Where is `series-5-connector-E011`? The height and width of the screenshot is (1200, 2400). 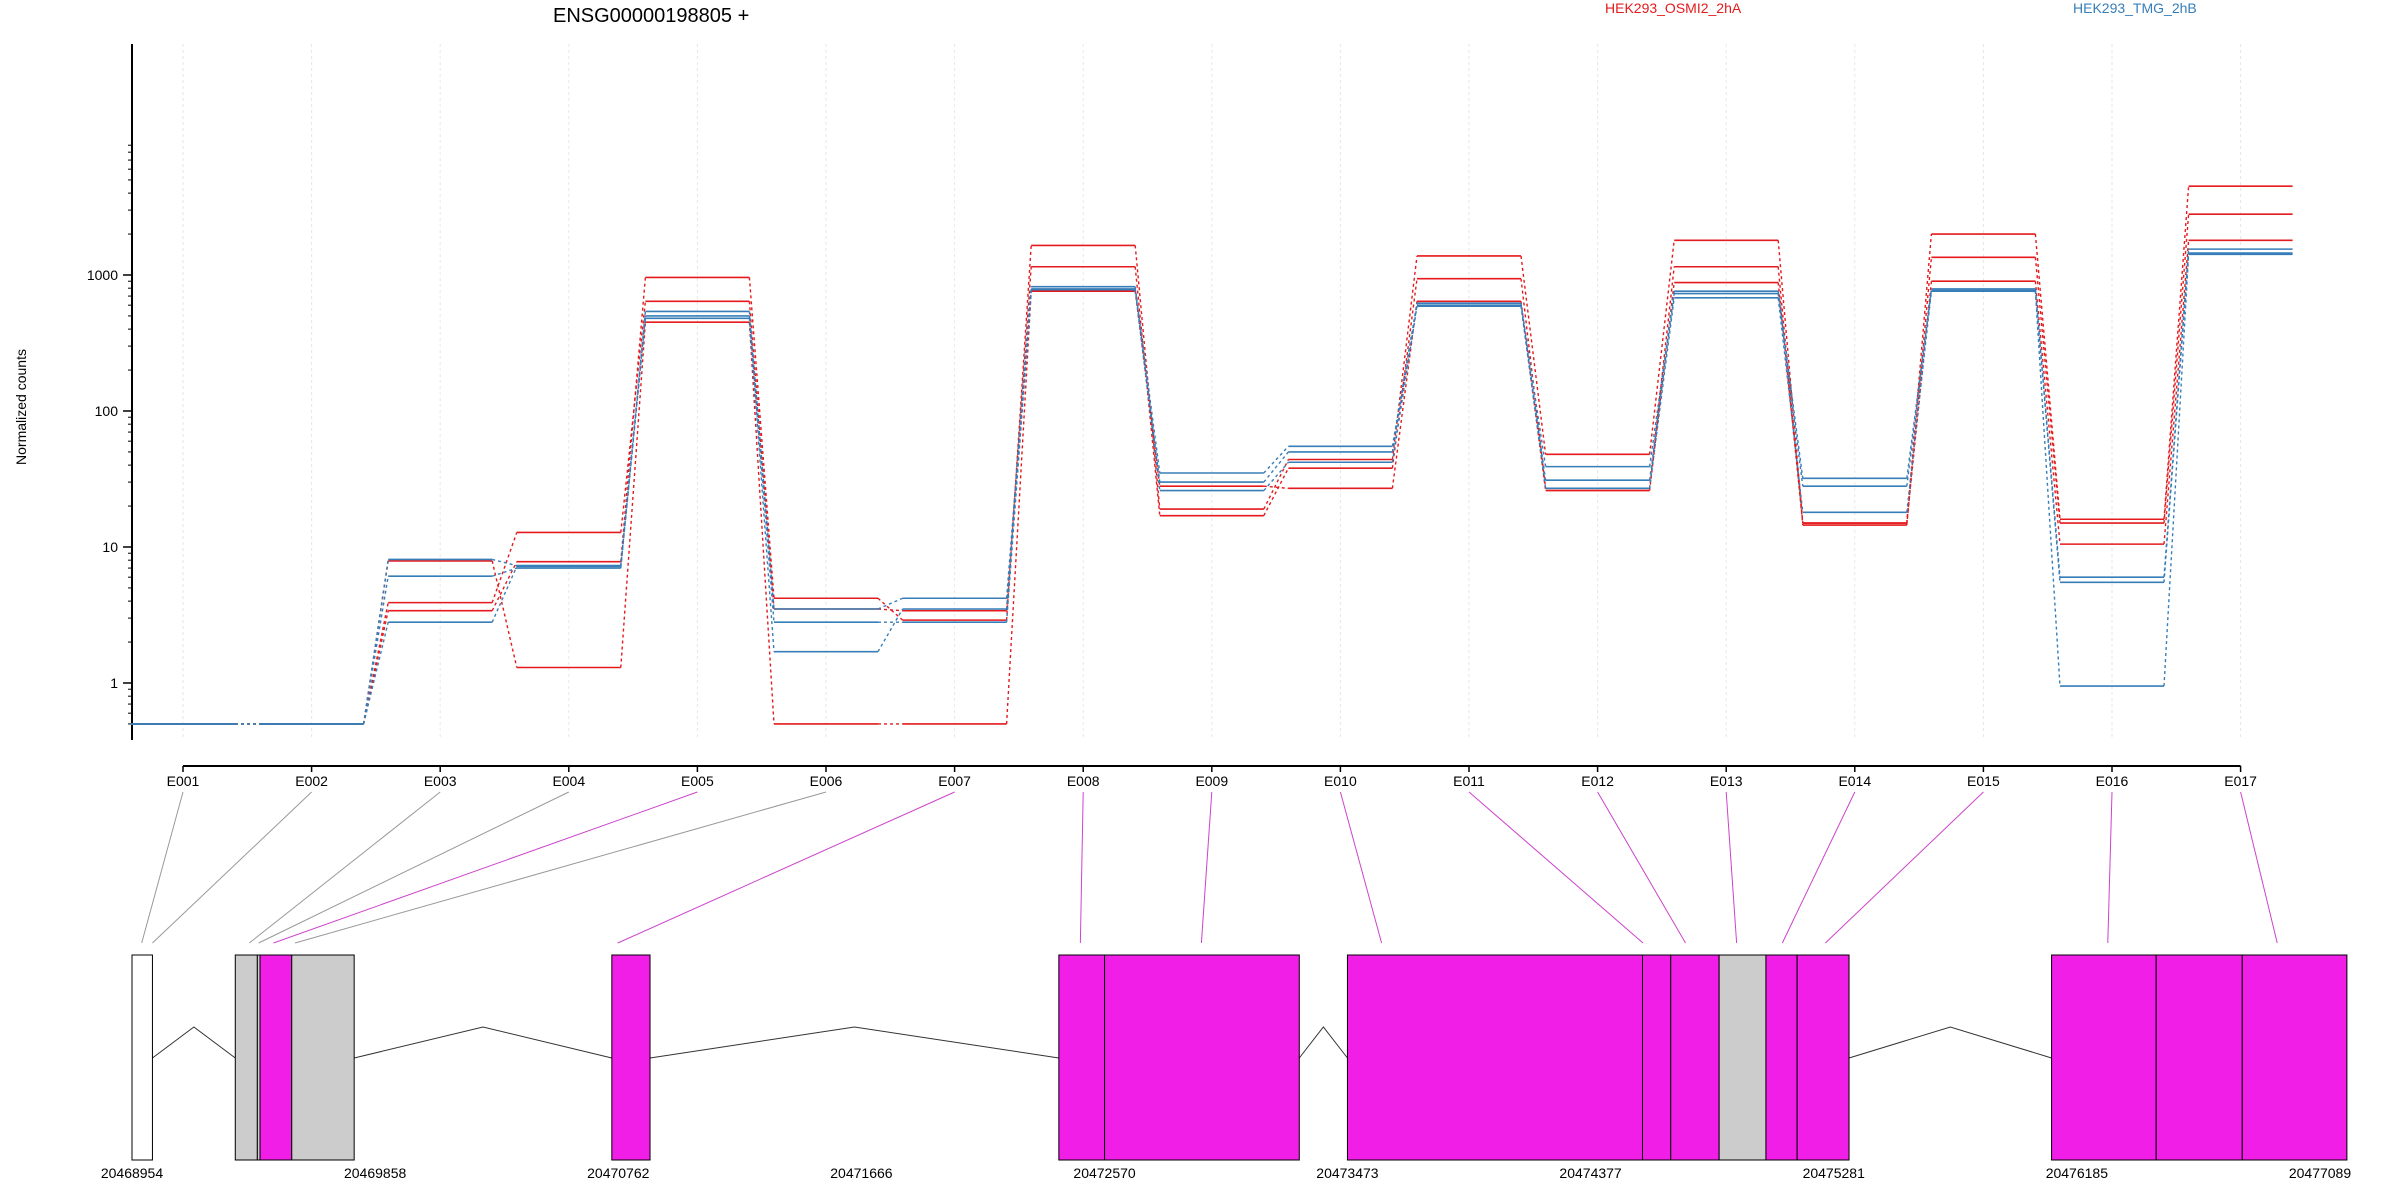 series-5-connector-E011 is located at coordinates (1533, 397).